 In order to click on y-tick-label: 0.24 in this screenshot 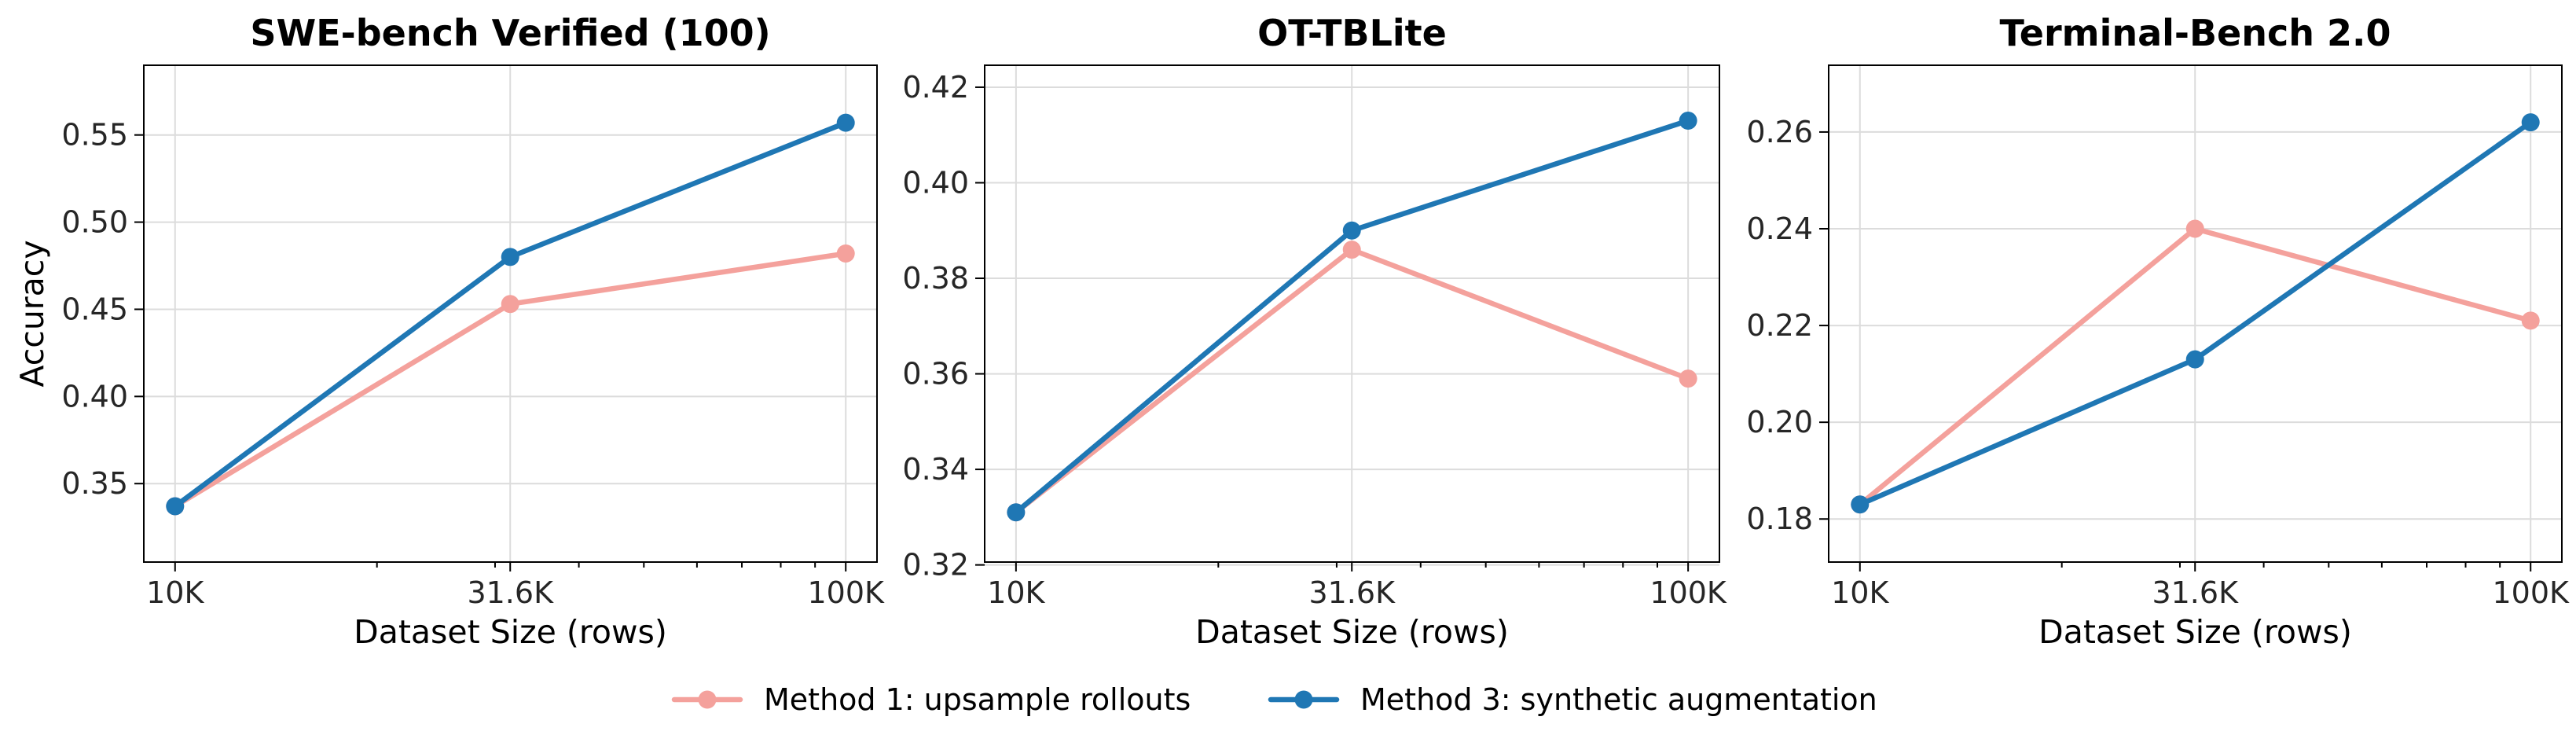, I will do `click(1779, 228)`.